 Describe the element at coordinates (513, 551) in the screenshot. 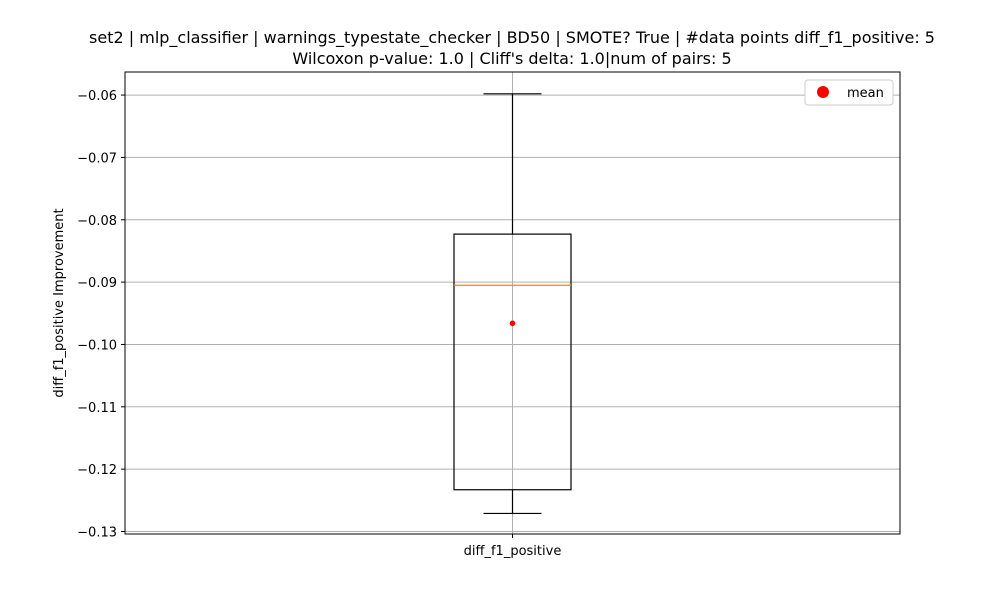

I see `x-tick-label: diff_f1_positive` at that location.